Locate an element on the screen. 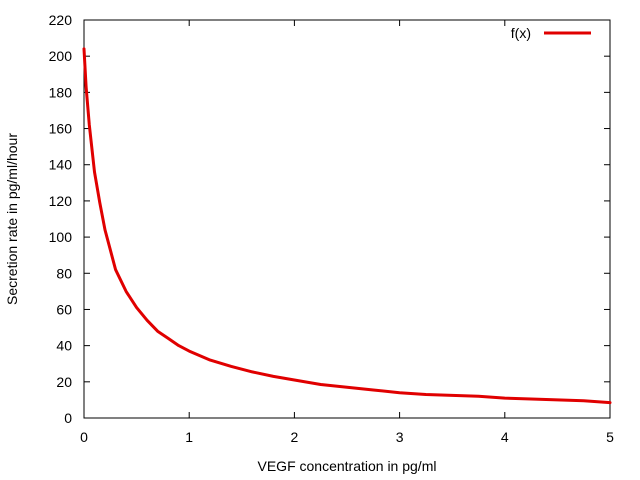  x-tick-label: 5 is located at coordinates (610, 437).